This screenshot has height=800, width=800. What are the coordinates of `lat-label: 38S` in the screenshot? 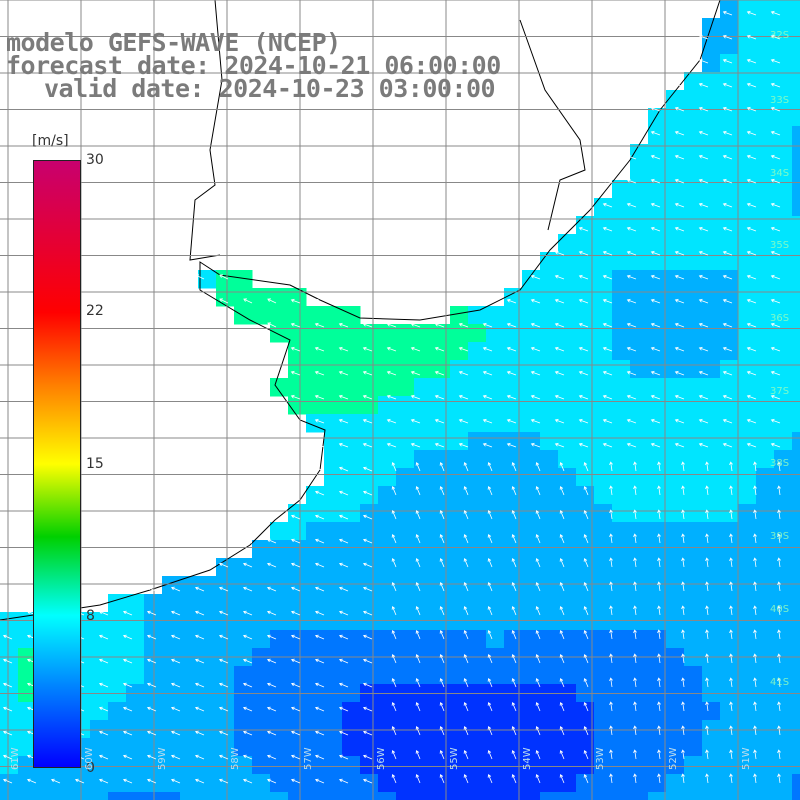 It's located at (780, 463).